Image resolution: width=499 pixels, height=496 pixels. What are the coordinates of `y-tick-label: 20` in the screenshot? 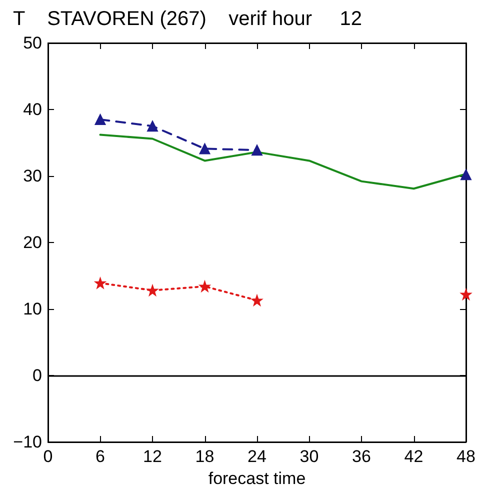 It's located at (32, 242).